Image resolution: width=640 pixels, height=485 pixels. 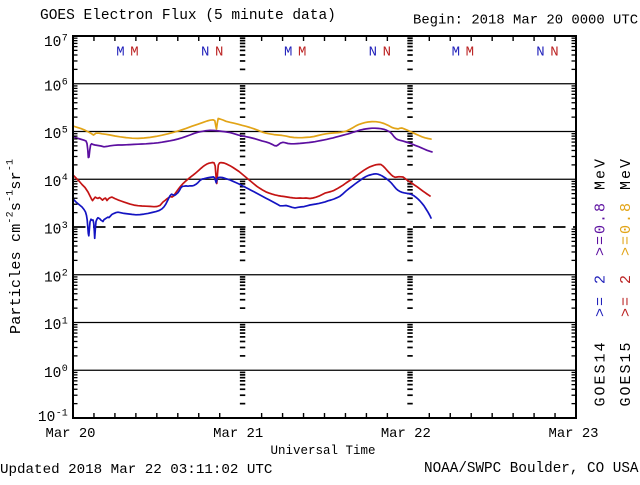 I want to click on svg-text: 2, so click(x=65, y=274).